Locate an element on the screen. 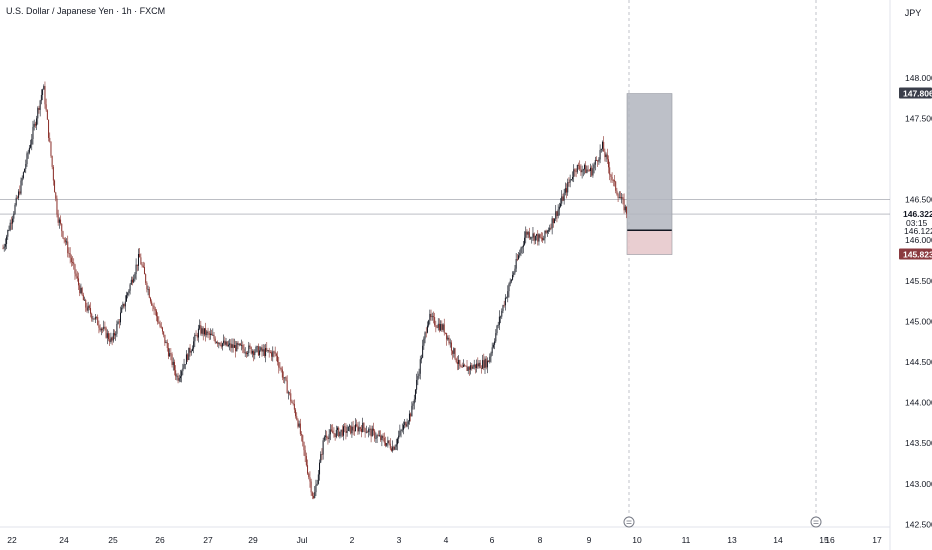 The height and width of the screenshot is (550, 932). time-tick-label: 24 is located at coordinates (64, 540).